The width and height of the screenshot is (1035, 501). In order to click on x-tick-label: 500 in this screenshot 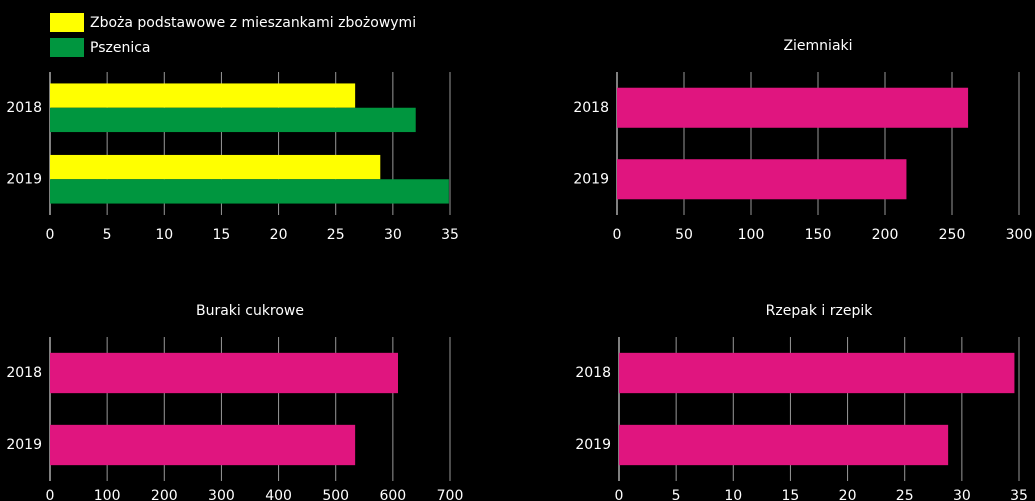, I will do `click(335, 494)`.